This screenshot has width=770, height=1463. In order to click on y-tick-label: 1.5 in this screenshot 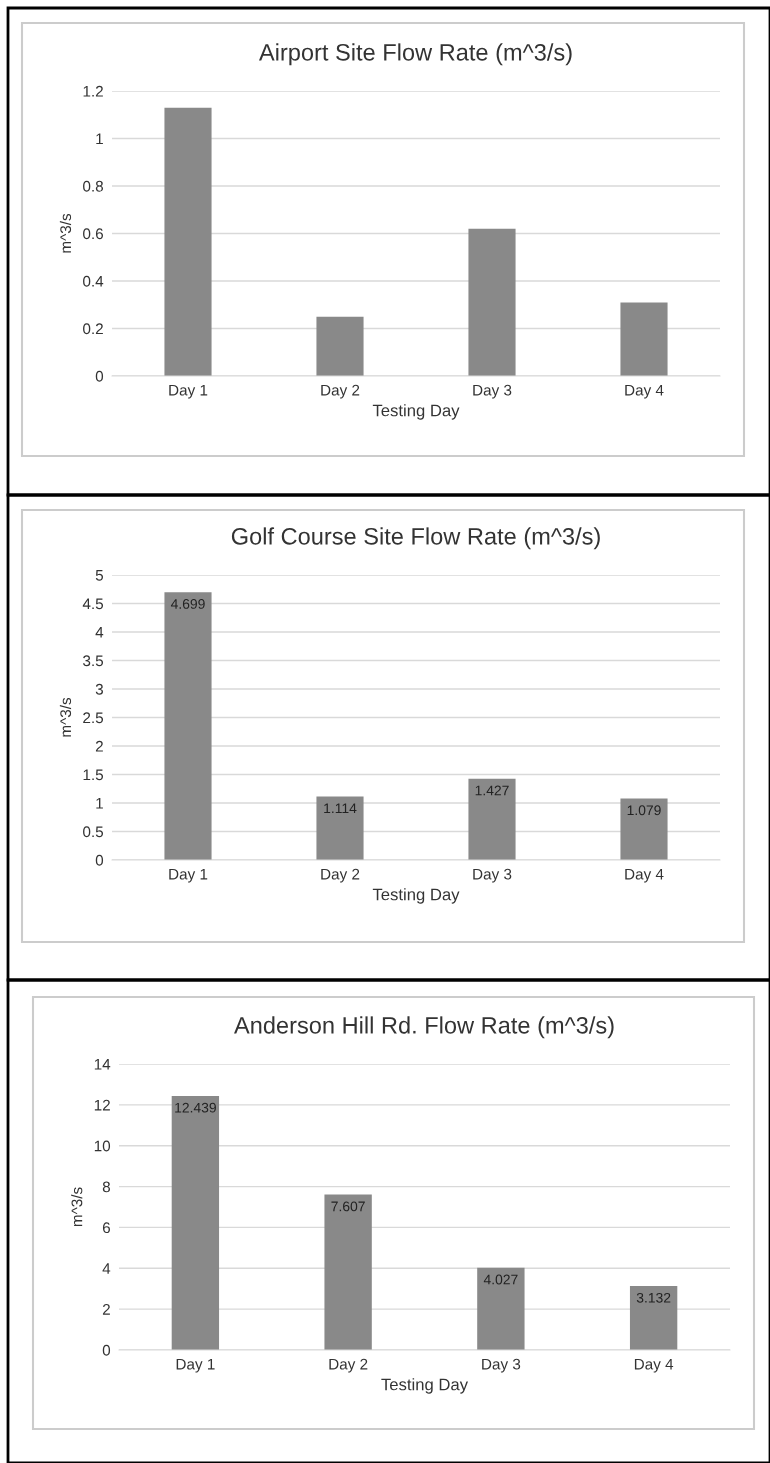, I will do `click(93, 775)`.